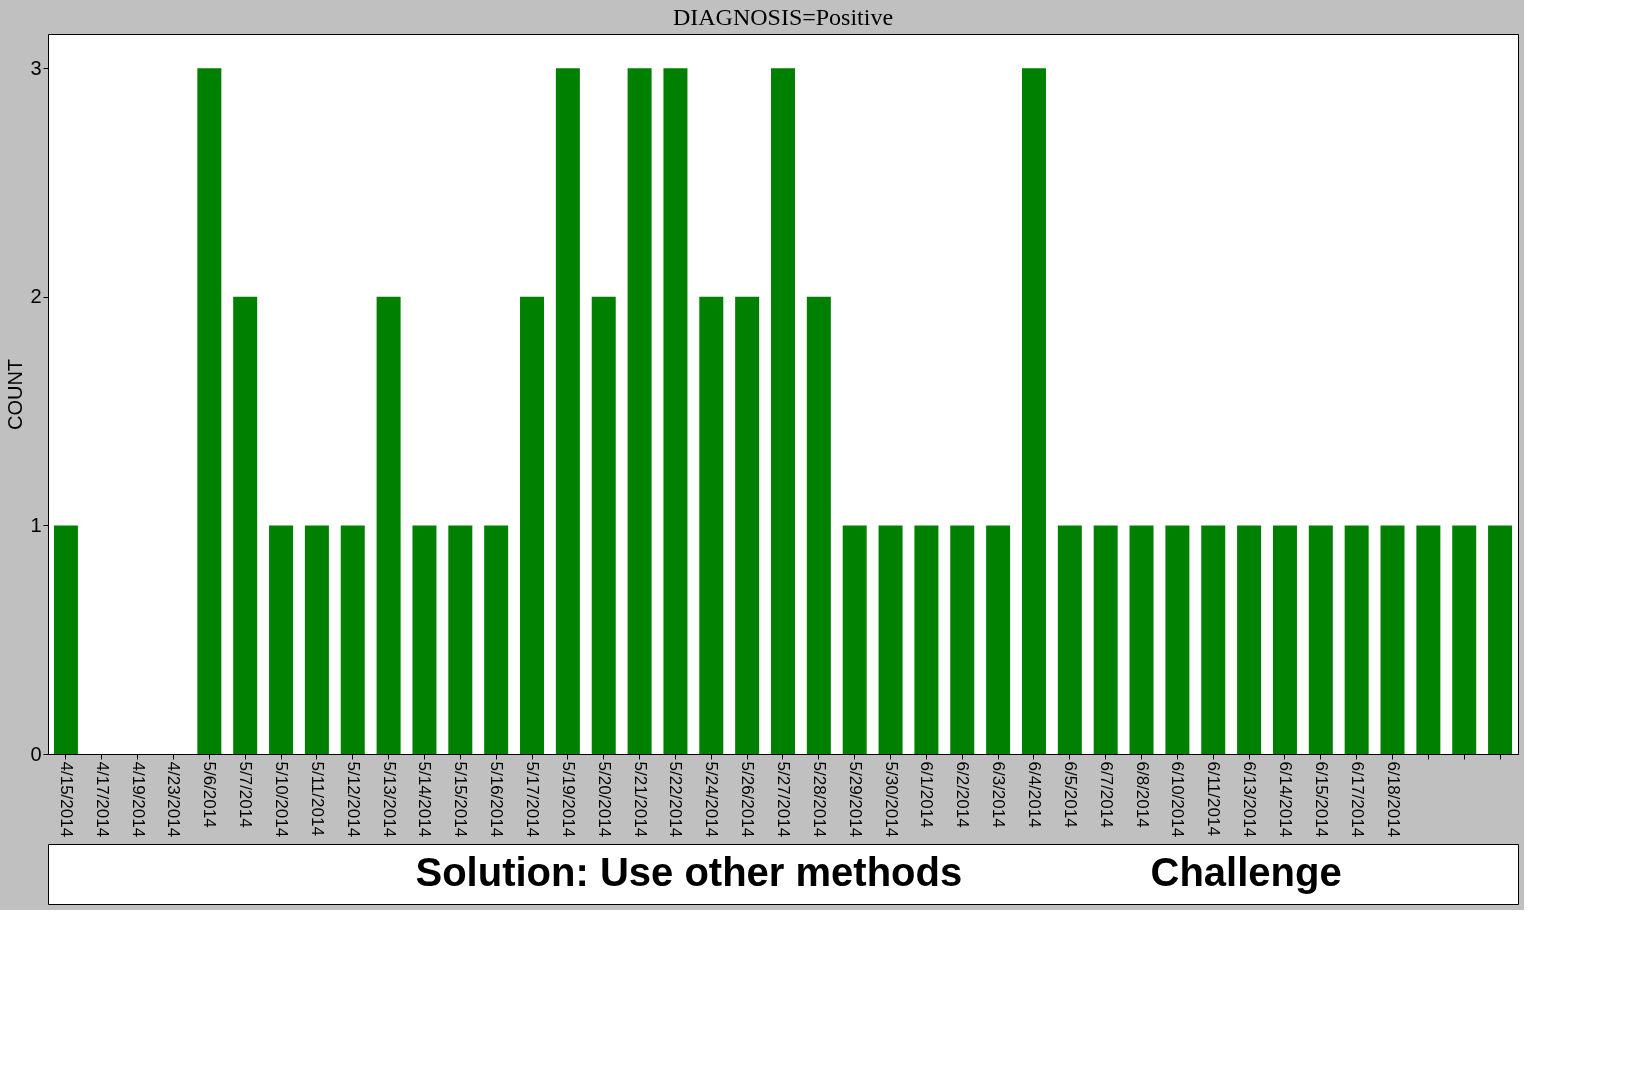 The width and height of the screenshot is (1630, 1080). I want to click on x-tick-label: 6/3/2014, so click(999, 794).